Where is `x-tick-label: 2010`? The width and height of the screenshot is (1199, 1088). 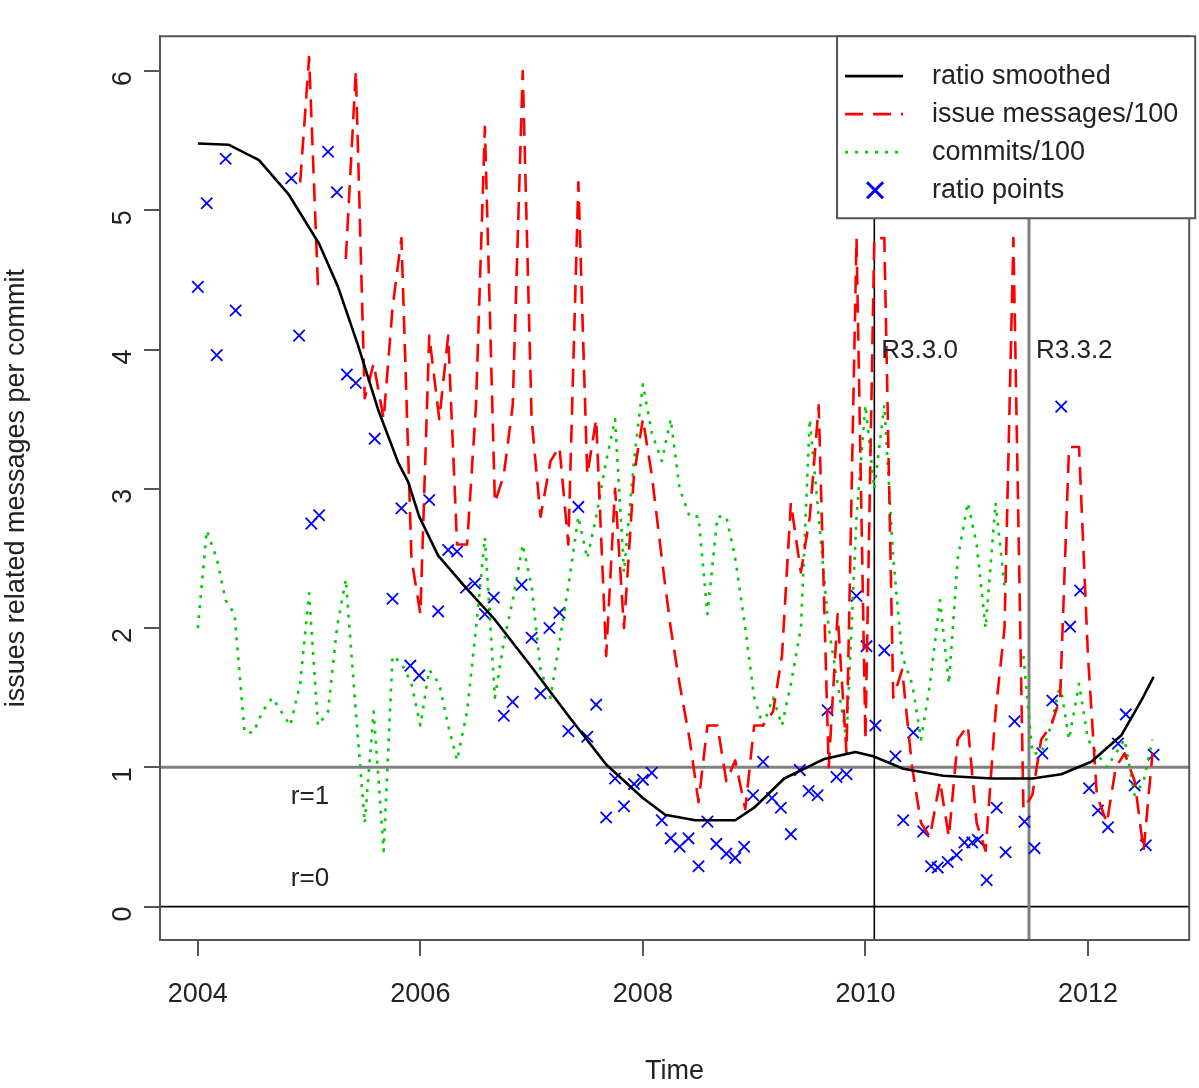 x-tick-label: 2010 is located at coordinates (865, 992).